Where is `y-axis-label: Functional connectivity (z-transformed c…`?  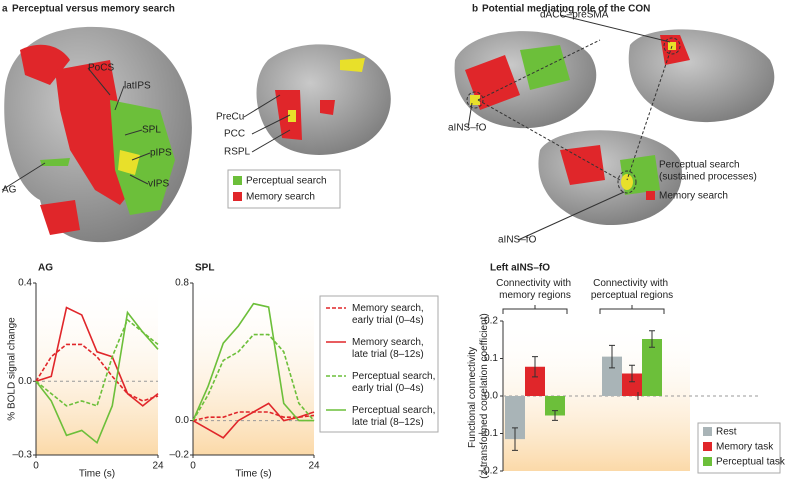
y-axis-label: Functional connectivity (z-transformed c… is located at coordinates (478, 395).